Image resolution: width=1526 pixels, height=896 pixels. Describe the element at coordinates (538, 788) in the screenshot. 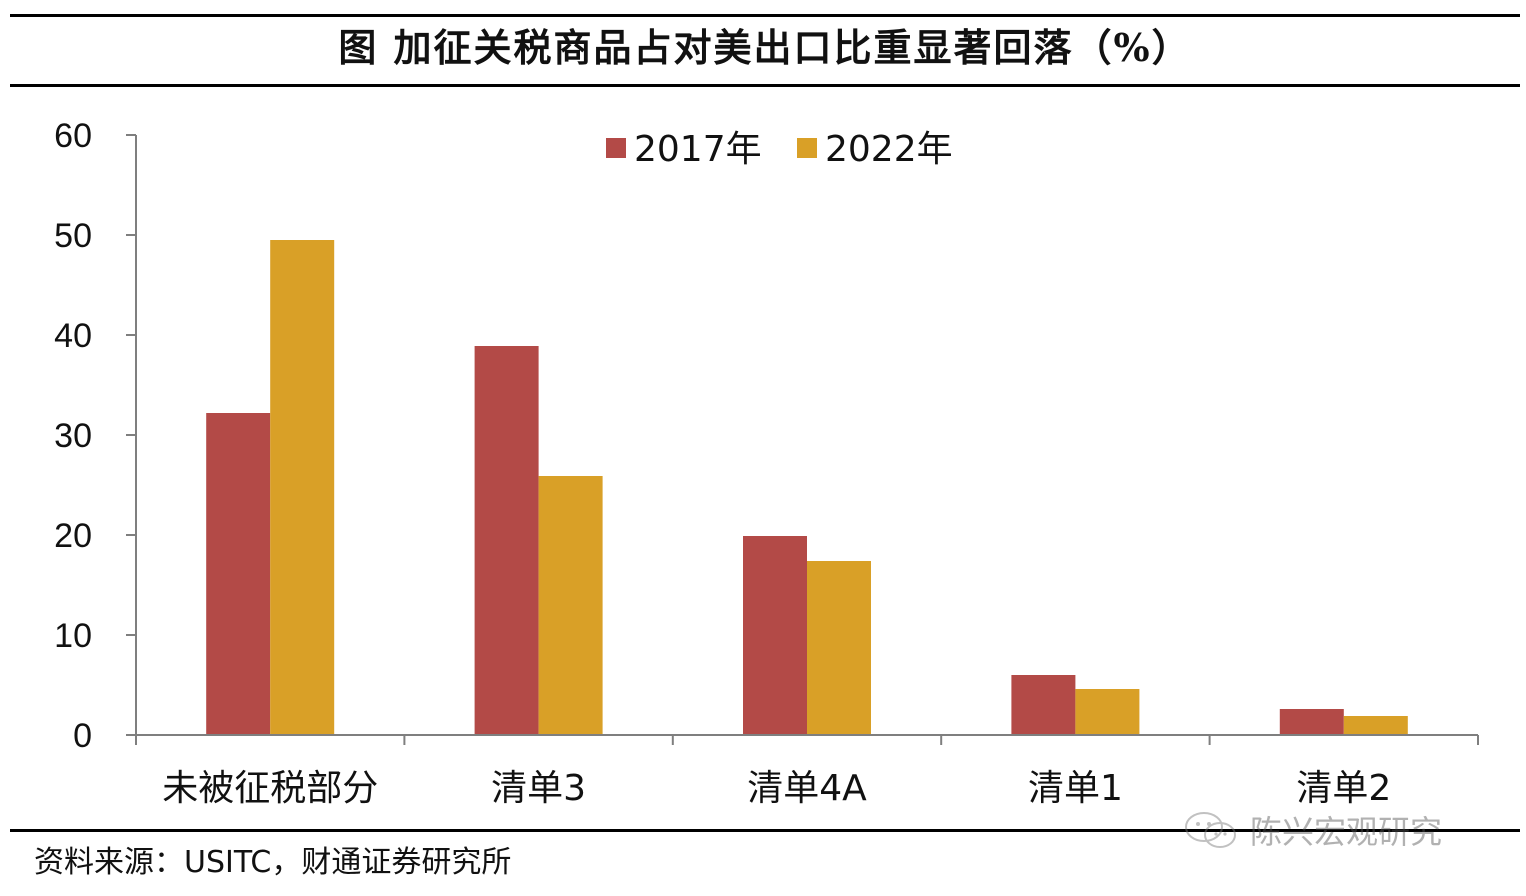

I see `x-category-label: 清单3` at that location.